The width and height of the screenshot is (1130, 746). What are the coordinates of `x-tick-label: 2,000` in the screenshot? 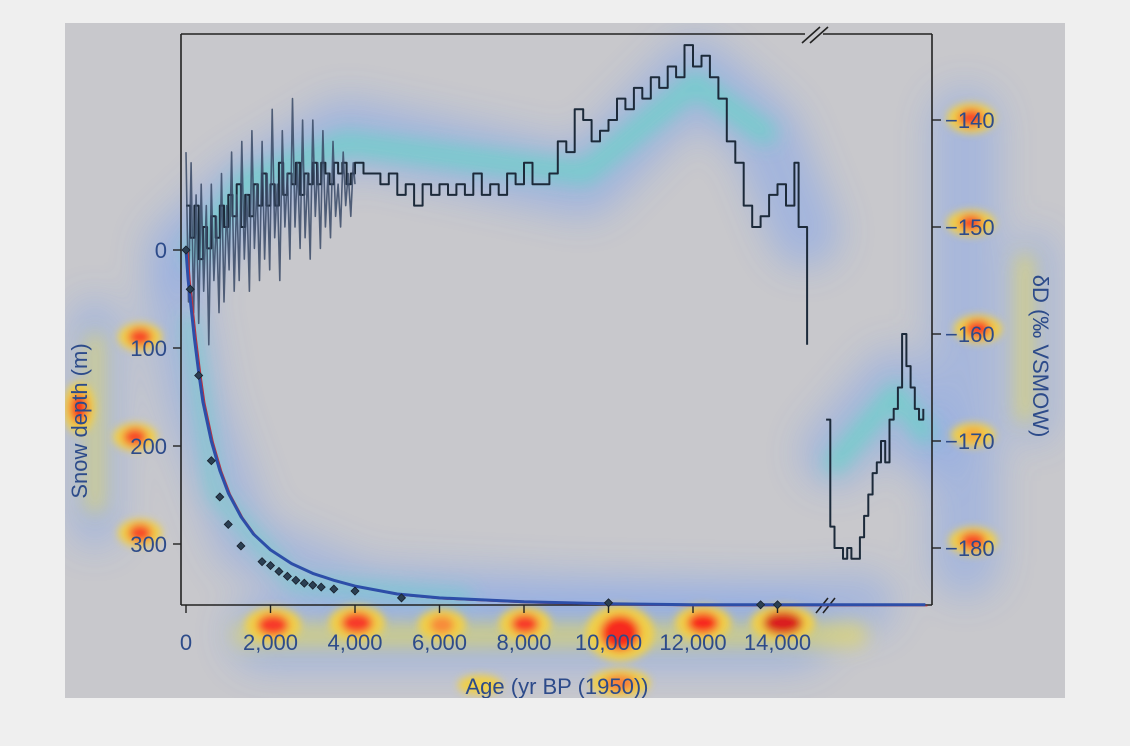 It's located at (270, 642).